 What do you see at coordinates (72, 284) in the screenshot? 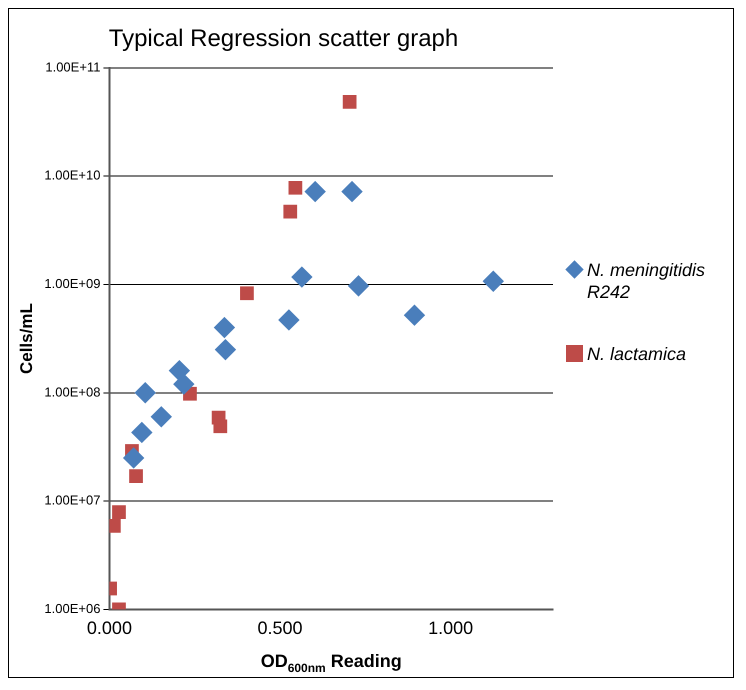
I see `y-tick-label: 1.00E+09` at bounding box center [72, 284].